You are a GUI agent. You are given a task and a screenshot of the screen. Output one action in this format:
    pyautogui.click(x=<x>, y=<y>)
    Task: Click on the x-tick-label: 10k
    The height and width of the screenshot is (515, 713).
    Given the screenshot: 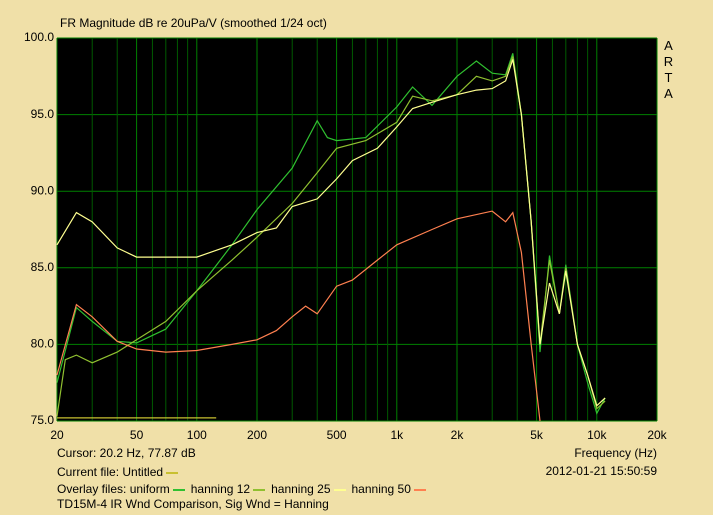 What is the action you would take?
    pyautogui.click(x=597, y=435)
    